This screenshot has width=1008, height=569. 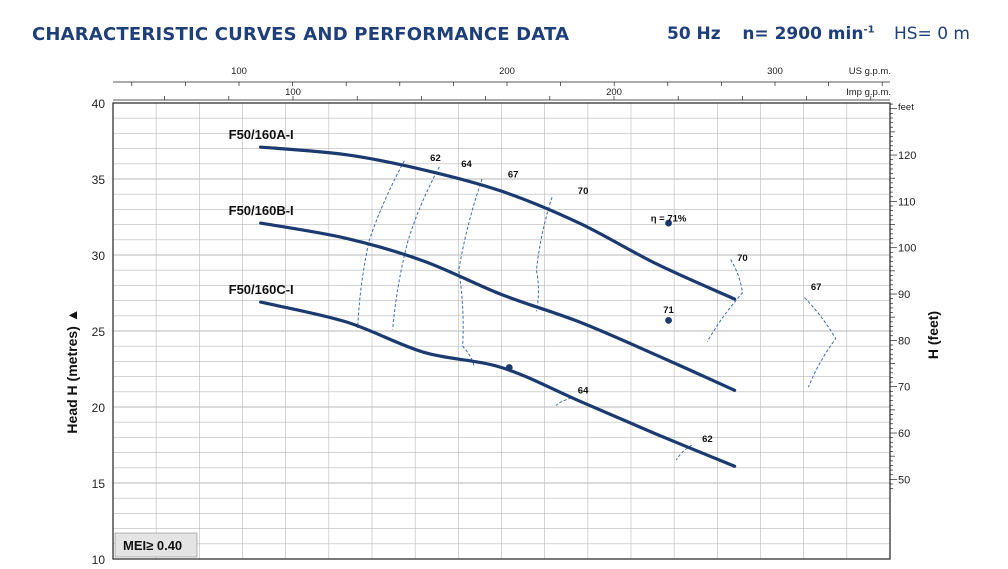 What do you see at coordinates (869, 30) in the screenshot?
I see `speed-exponent: -1` at bounding box center [869, 30].